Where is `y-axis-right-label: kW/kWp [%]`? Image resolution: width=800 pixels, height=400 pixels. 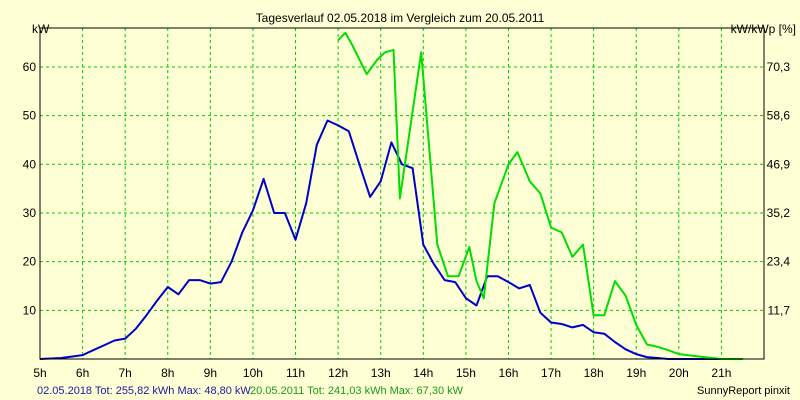 y-axis-right-label: kW/kWp [%] is located at coordinates (763, 29).